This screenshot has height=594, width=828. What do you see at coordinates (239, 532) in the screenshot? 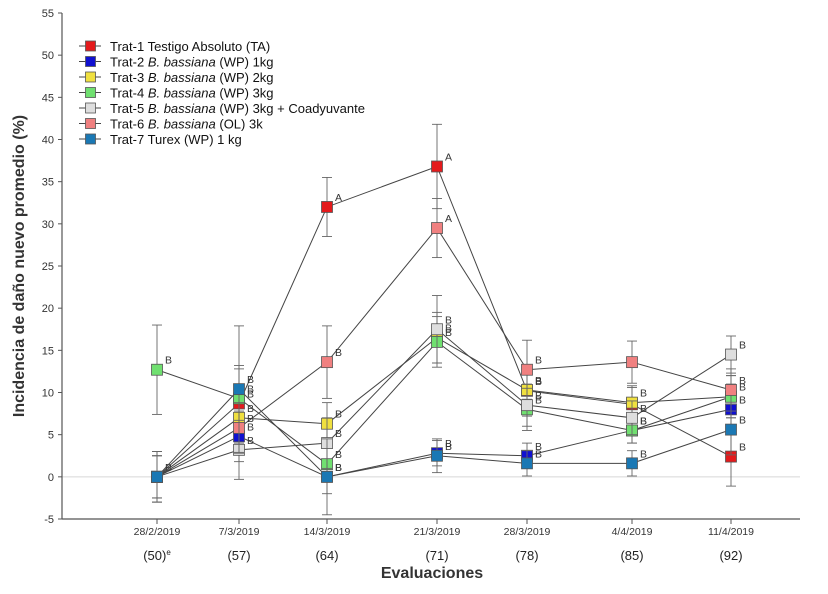
I see `x-tick-label: 7/3/2019` at bounding box center [239, 532].